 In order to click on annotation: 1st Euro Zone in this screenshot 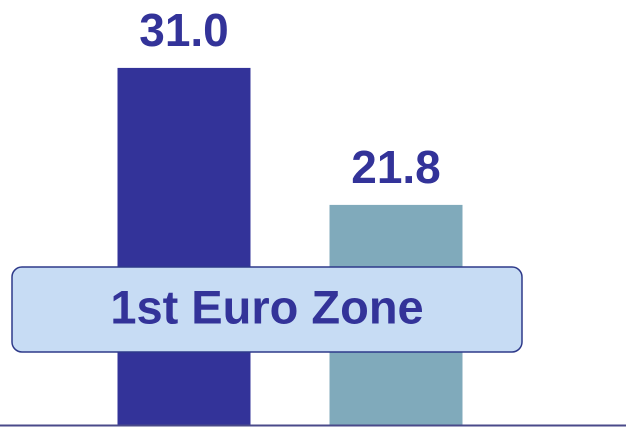, I will do `click(266, 306)`.